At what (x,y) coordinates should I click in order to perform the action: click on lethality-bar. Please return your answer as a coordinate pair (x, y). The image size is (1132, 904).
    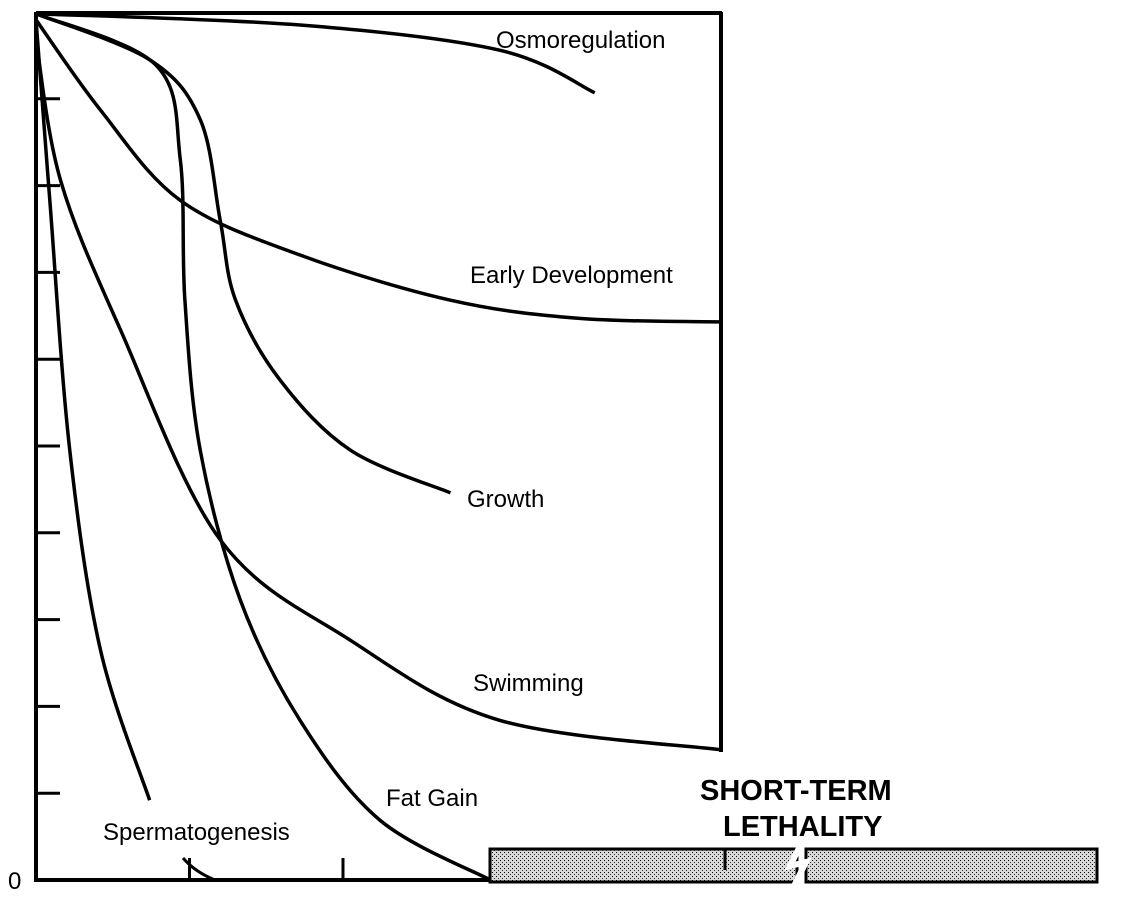
    Looking at the image, I should click on (793, 866).